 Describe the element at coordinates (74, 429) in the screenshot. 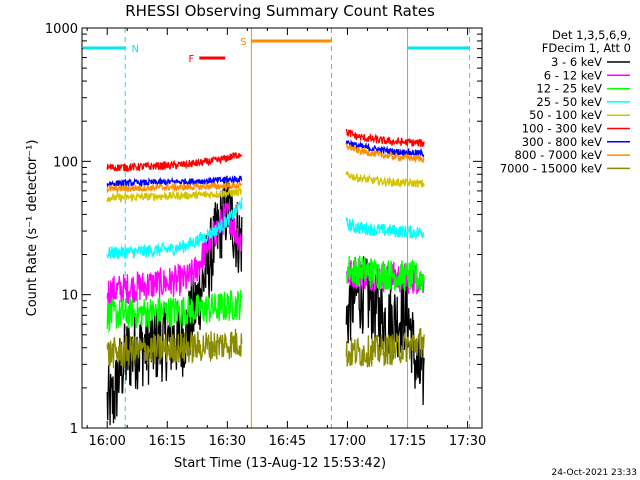

I see `y-tick-label: 1` at that location.